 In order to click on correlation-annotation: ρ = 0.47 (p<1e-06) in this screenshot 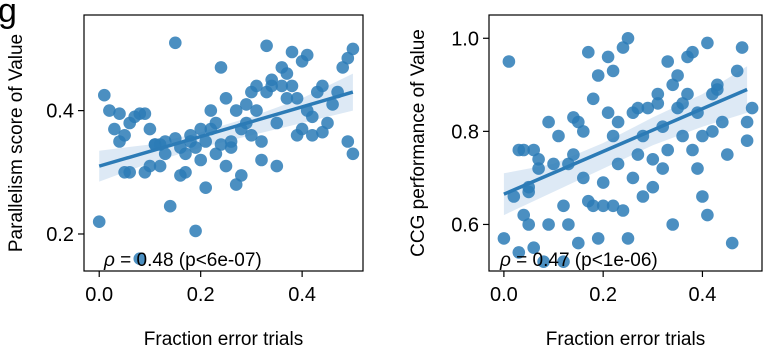, I will do `click(578, 260)`.